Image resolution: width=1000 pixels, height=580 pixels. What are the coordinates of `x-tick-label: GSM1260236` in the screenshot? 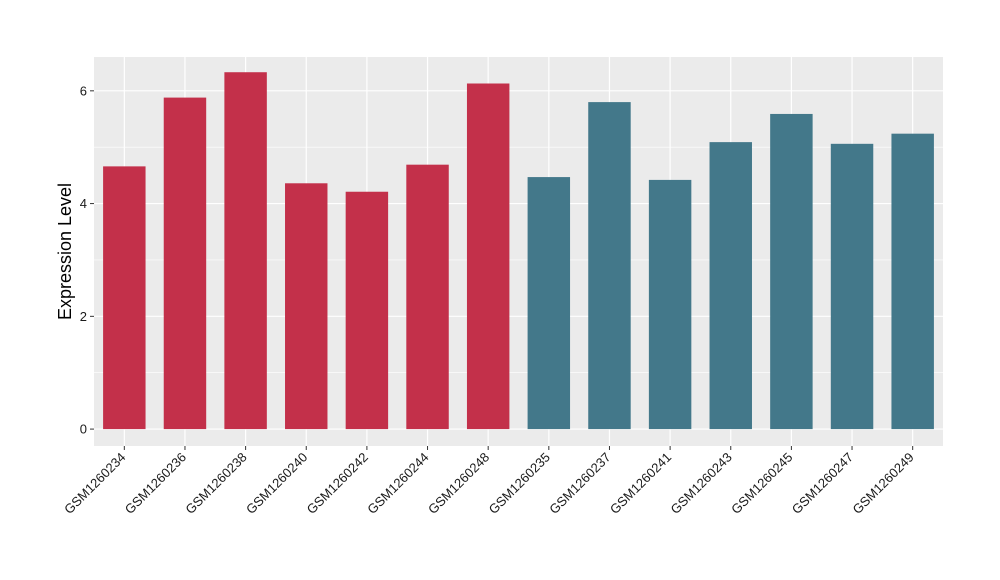 It's located at (155, 483).